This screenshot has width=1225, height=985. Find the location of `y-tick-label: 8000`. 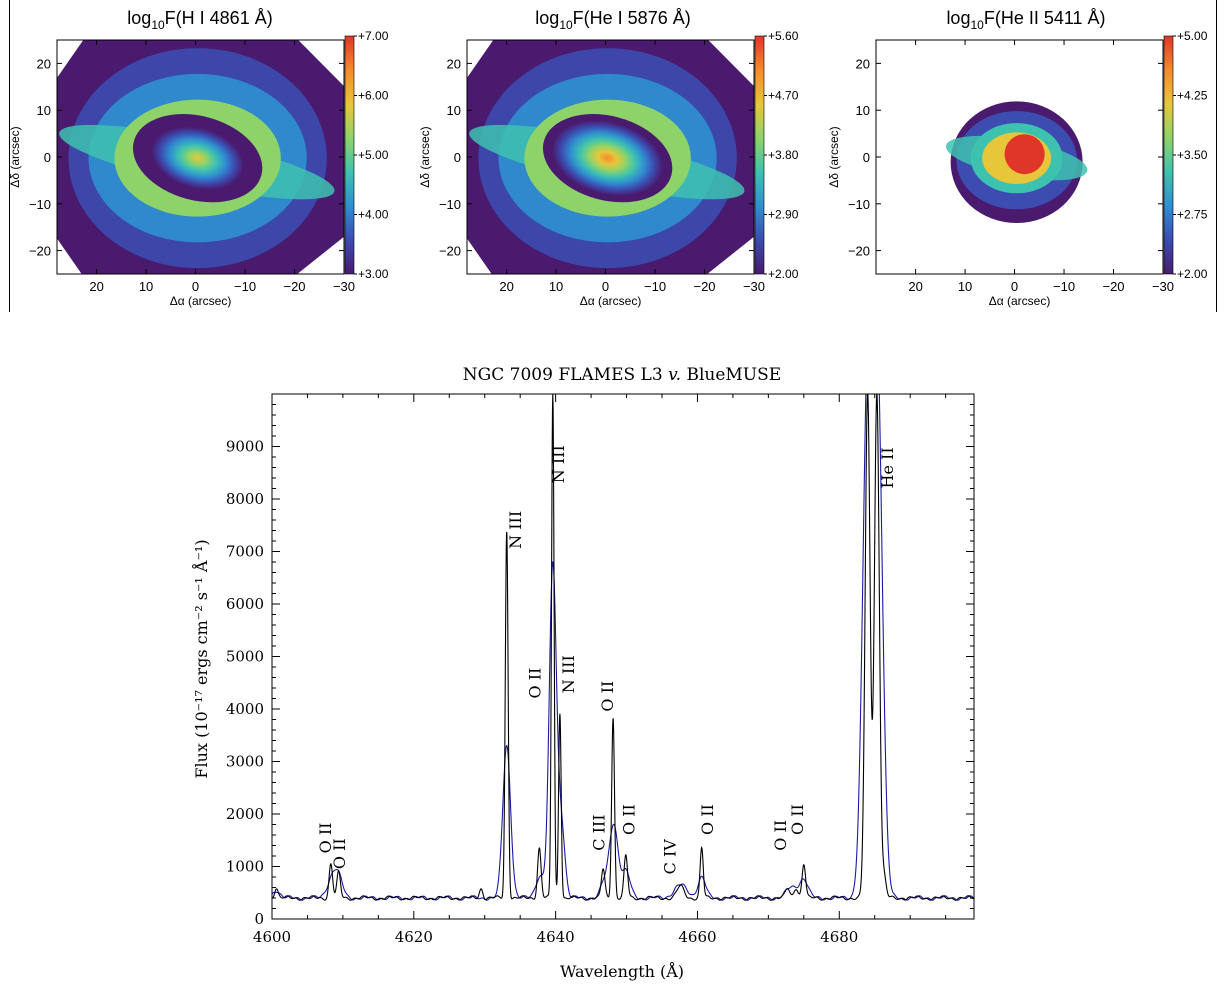

y-tick-label: 8000 is located at coordinates (245, 499).